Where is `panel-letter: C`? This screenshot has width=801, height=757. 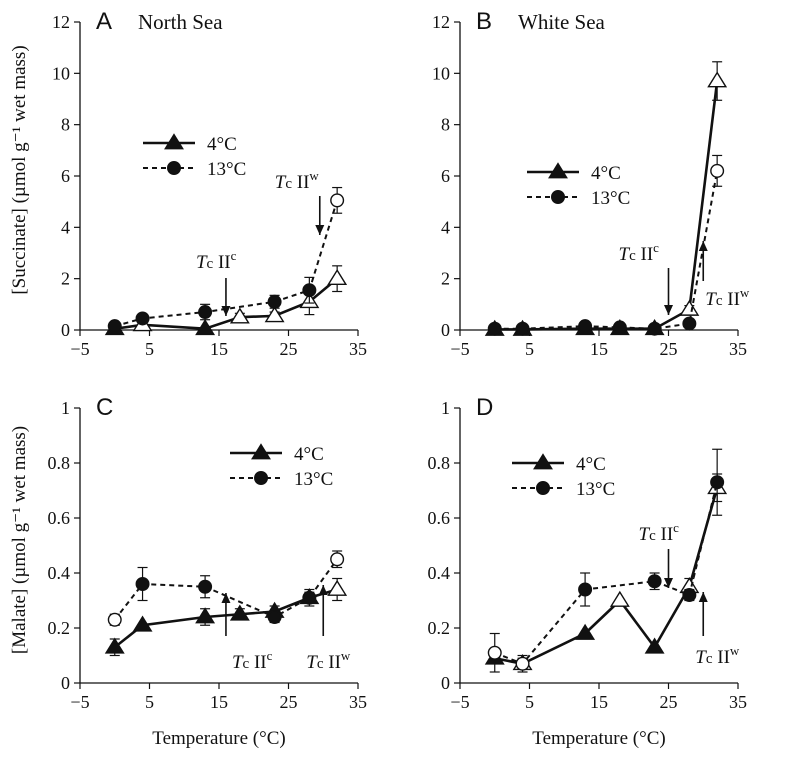
panel-letter: C is located at coordinates (104, 407).